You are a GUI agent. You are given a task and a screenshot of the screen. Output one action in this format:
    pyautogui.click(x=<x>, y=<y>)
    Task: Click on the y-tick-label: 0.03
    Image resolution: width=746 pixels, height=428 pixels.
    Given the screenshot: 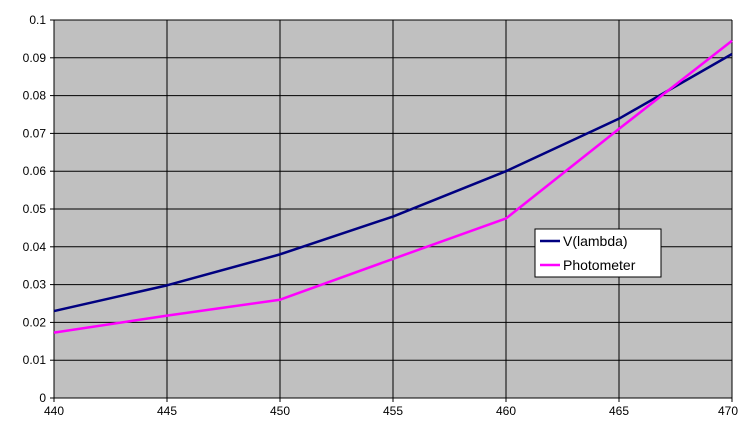 What is the action you would take?
    pyautogui.click(x=35, y=285)
    